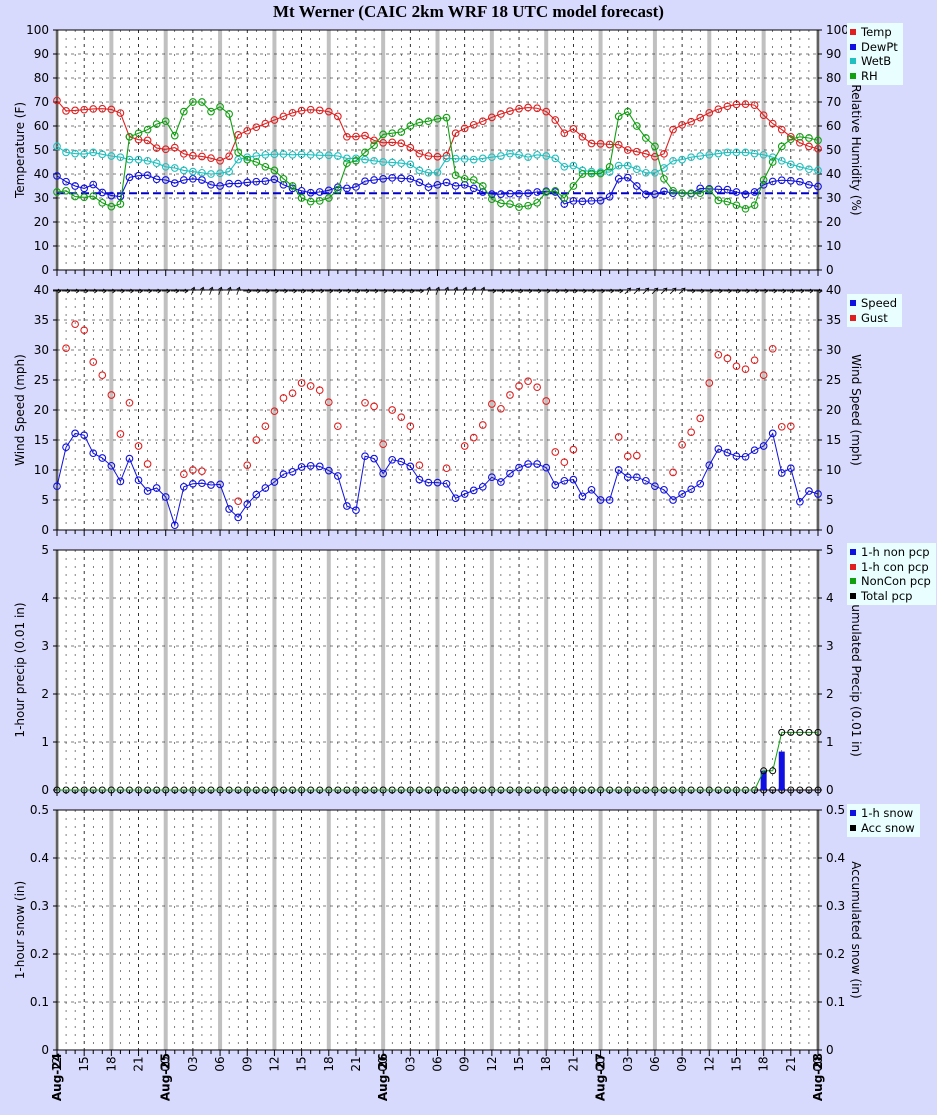 Image resolution: width=937 pixels, height=1115 pixels. Describe the element at coordinates (39, 954) in the screenshot. I see `y-tick-label: 0.2` at that location.